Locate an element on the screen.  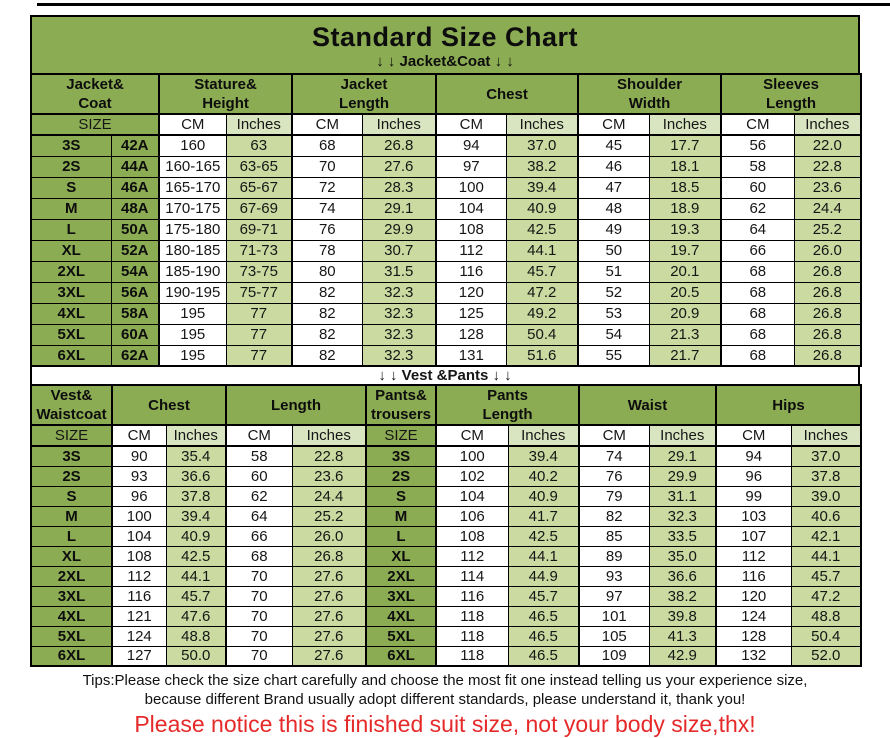
data-cell: 46 is located at coordinates (613, 166).